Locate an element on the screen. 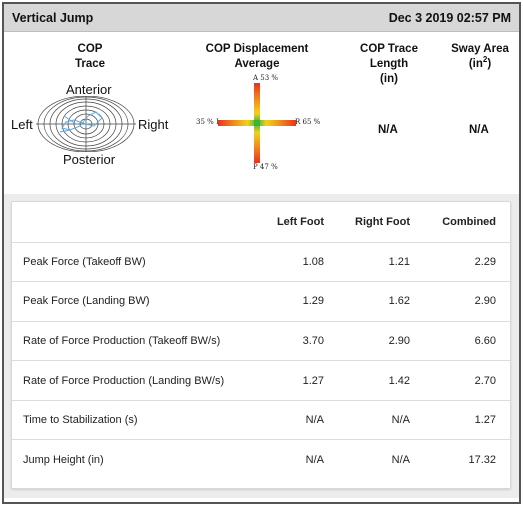  right-foot-value: 1.42 is located at coordinates (381, 380).